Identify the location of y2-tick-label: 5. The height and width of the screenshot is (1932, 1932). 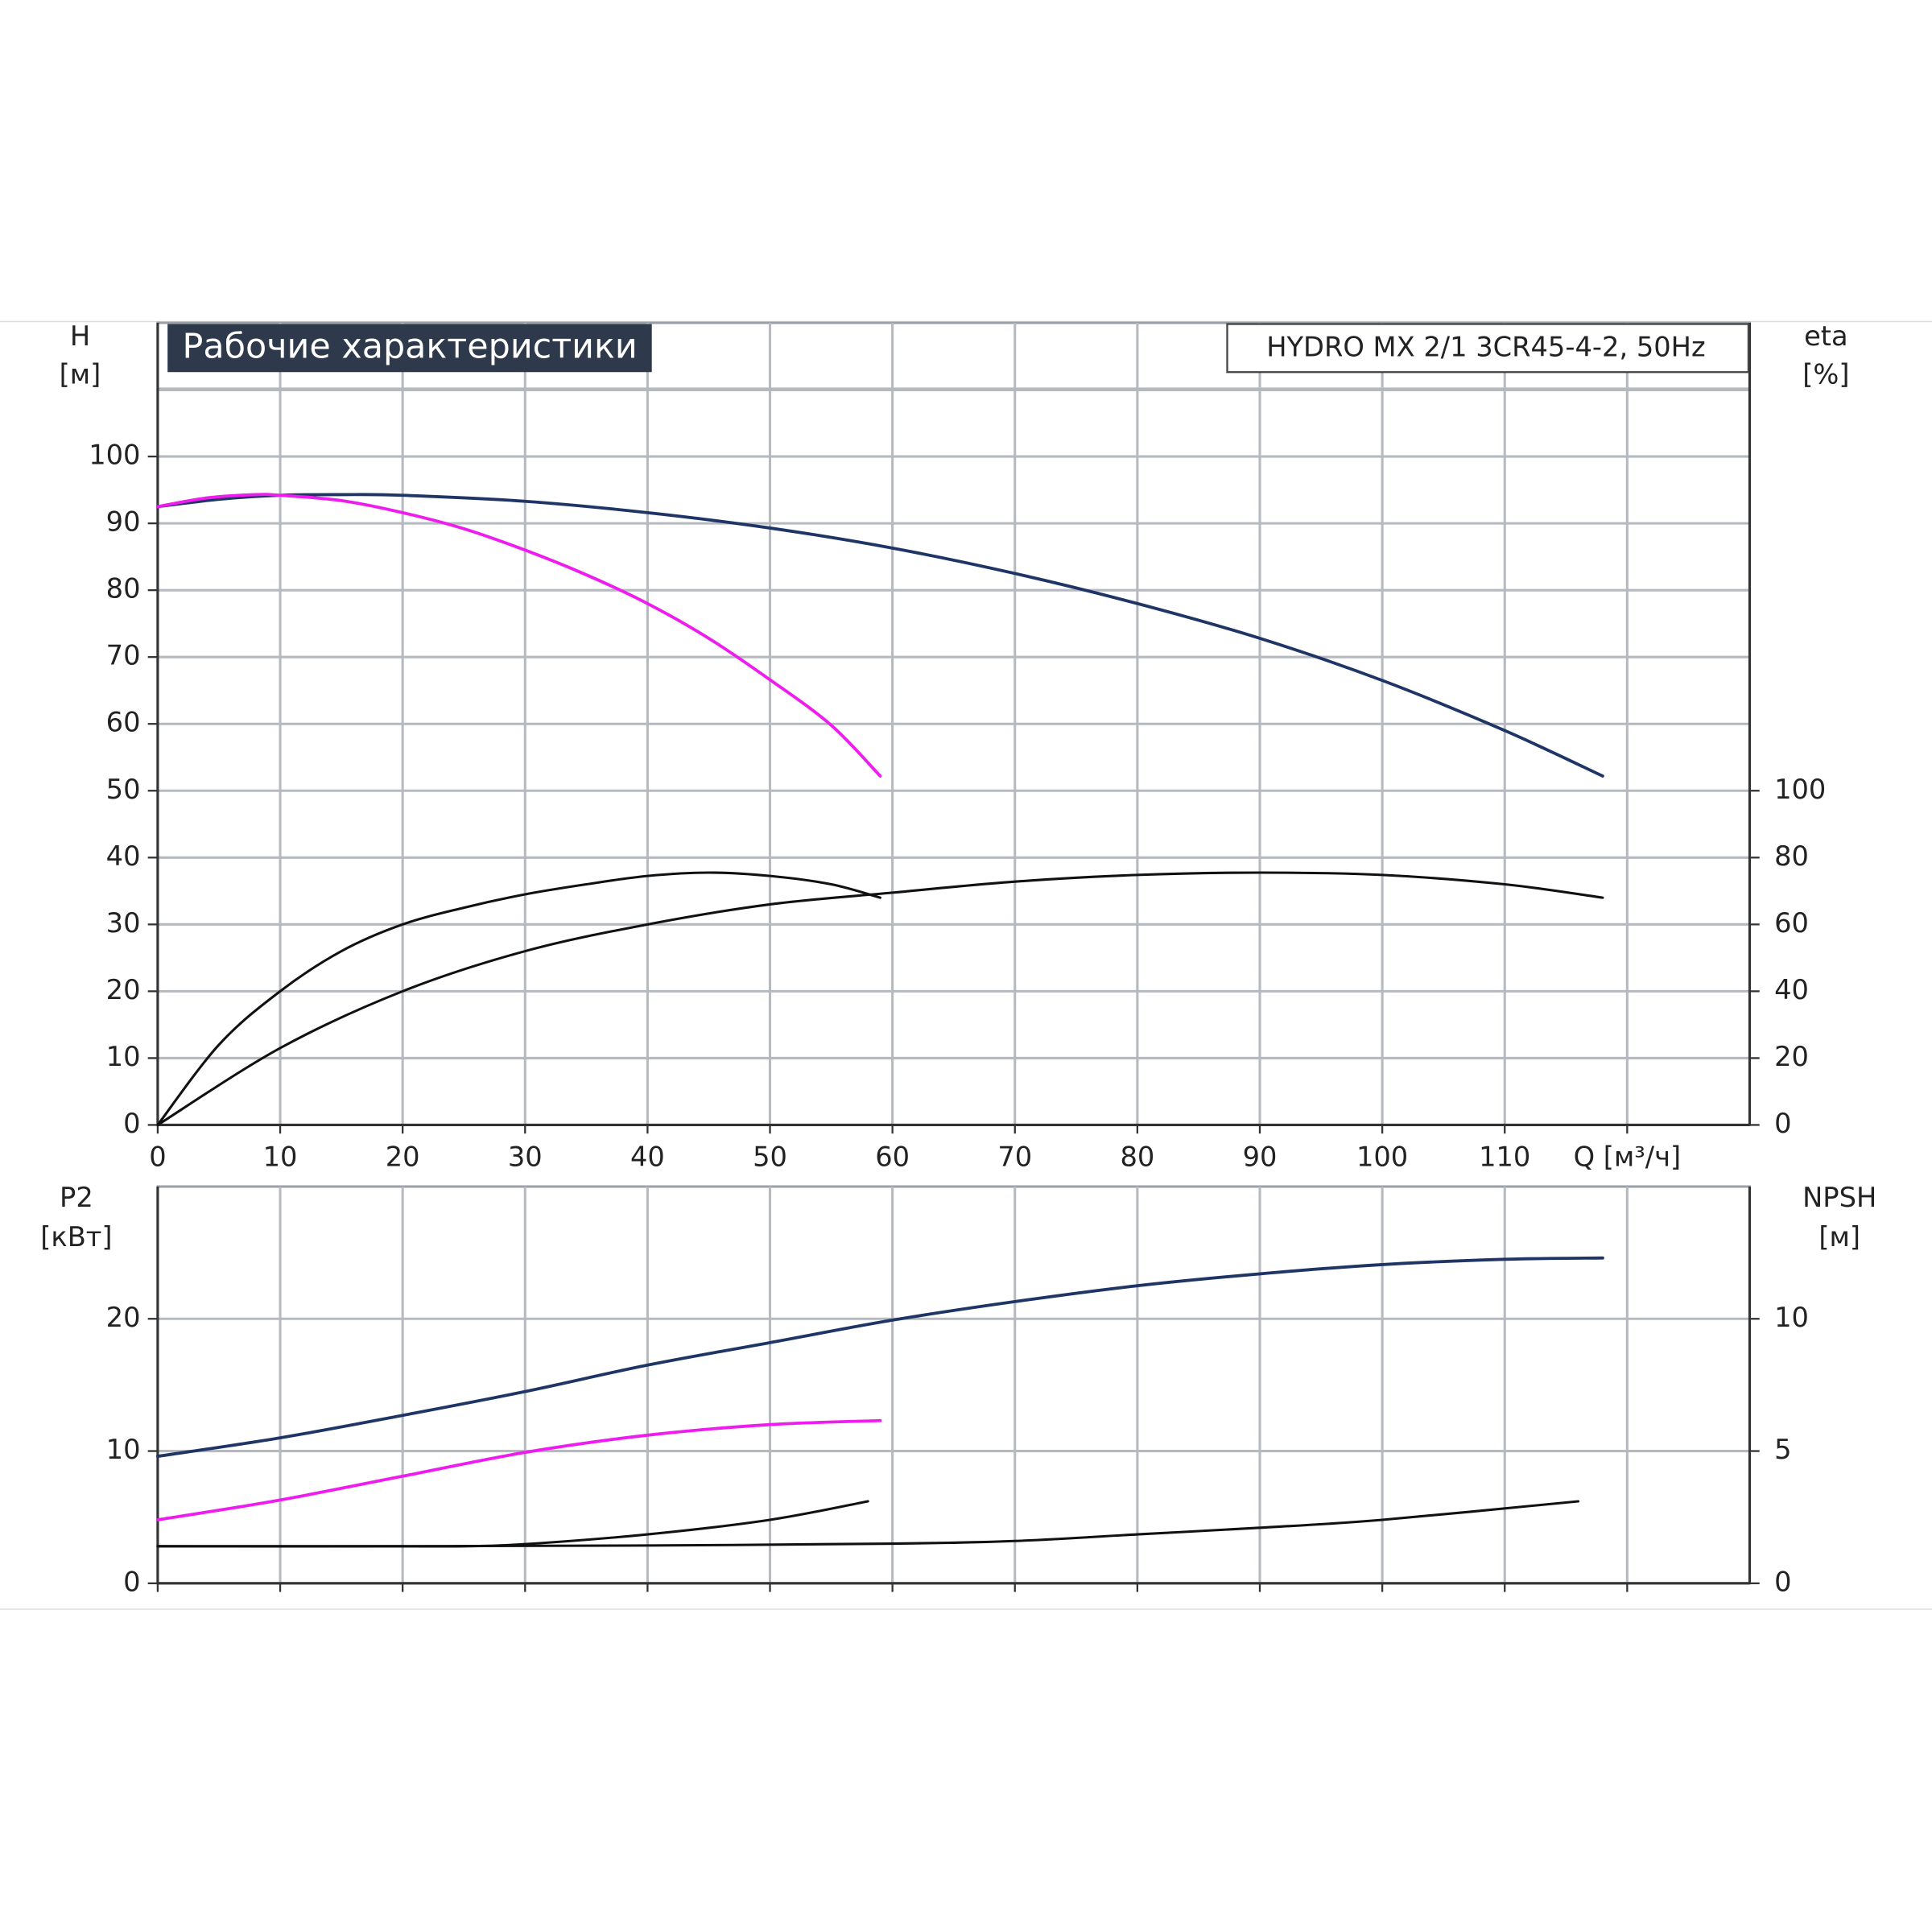
(1782, 1449).